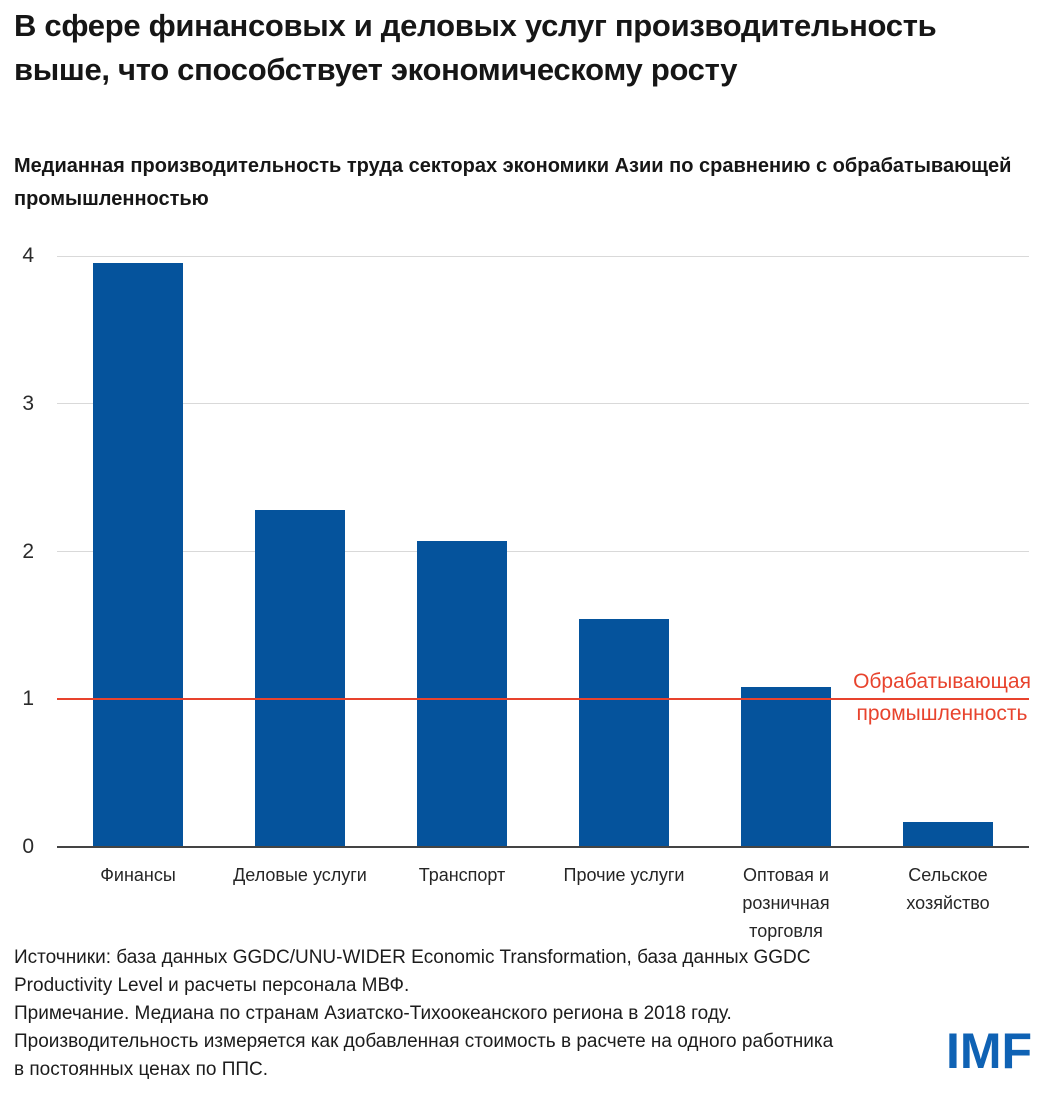 Image resolution: width=1050 pixels, height=1103 pixels. Describe the element at coordinates (138, 875) in the screenshot. I see `x-category-label-1: Финансы` at that location.